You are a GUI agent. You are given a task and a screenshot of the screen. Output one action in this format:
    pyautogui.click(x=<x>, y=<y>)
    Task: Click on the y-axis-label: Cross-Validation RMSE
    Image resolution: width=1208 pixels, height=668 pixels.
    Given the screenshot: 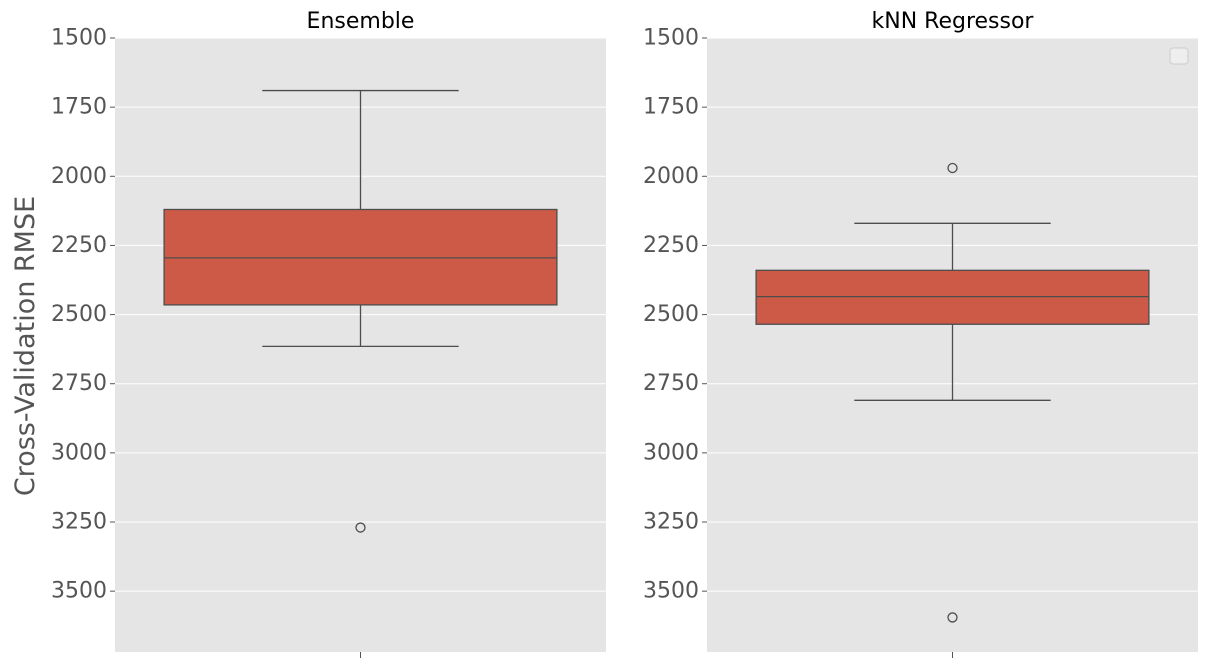 What is the action you would take?
    pyautogui.click(x=25, y=346)
    